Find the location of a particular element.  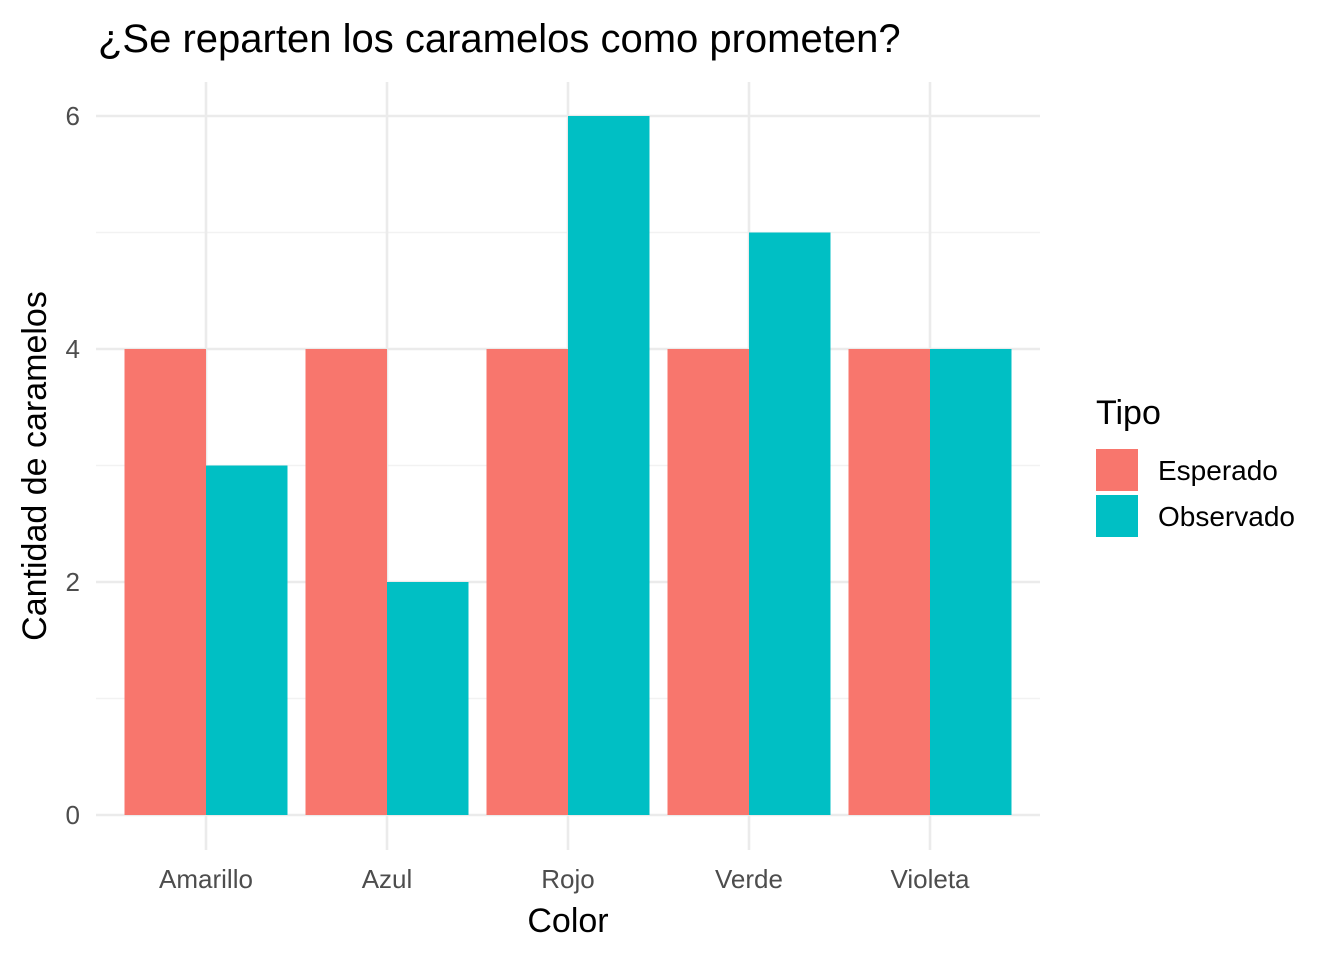

x-tick-label: Violeta is located at coordinates (930, 879).